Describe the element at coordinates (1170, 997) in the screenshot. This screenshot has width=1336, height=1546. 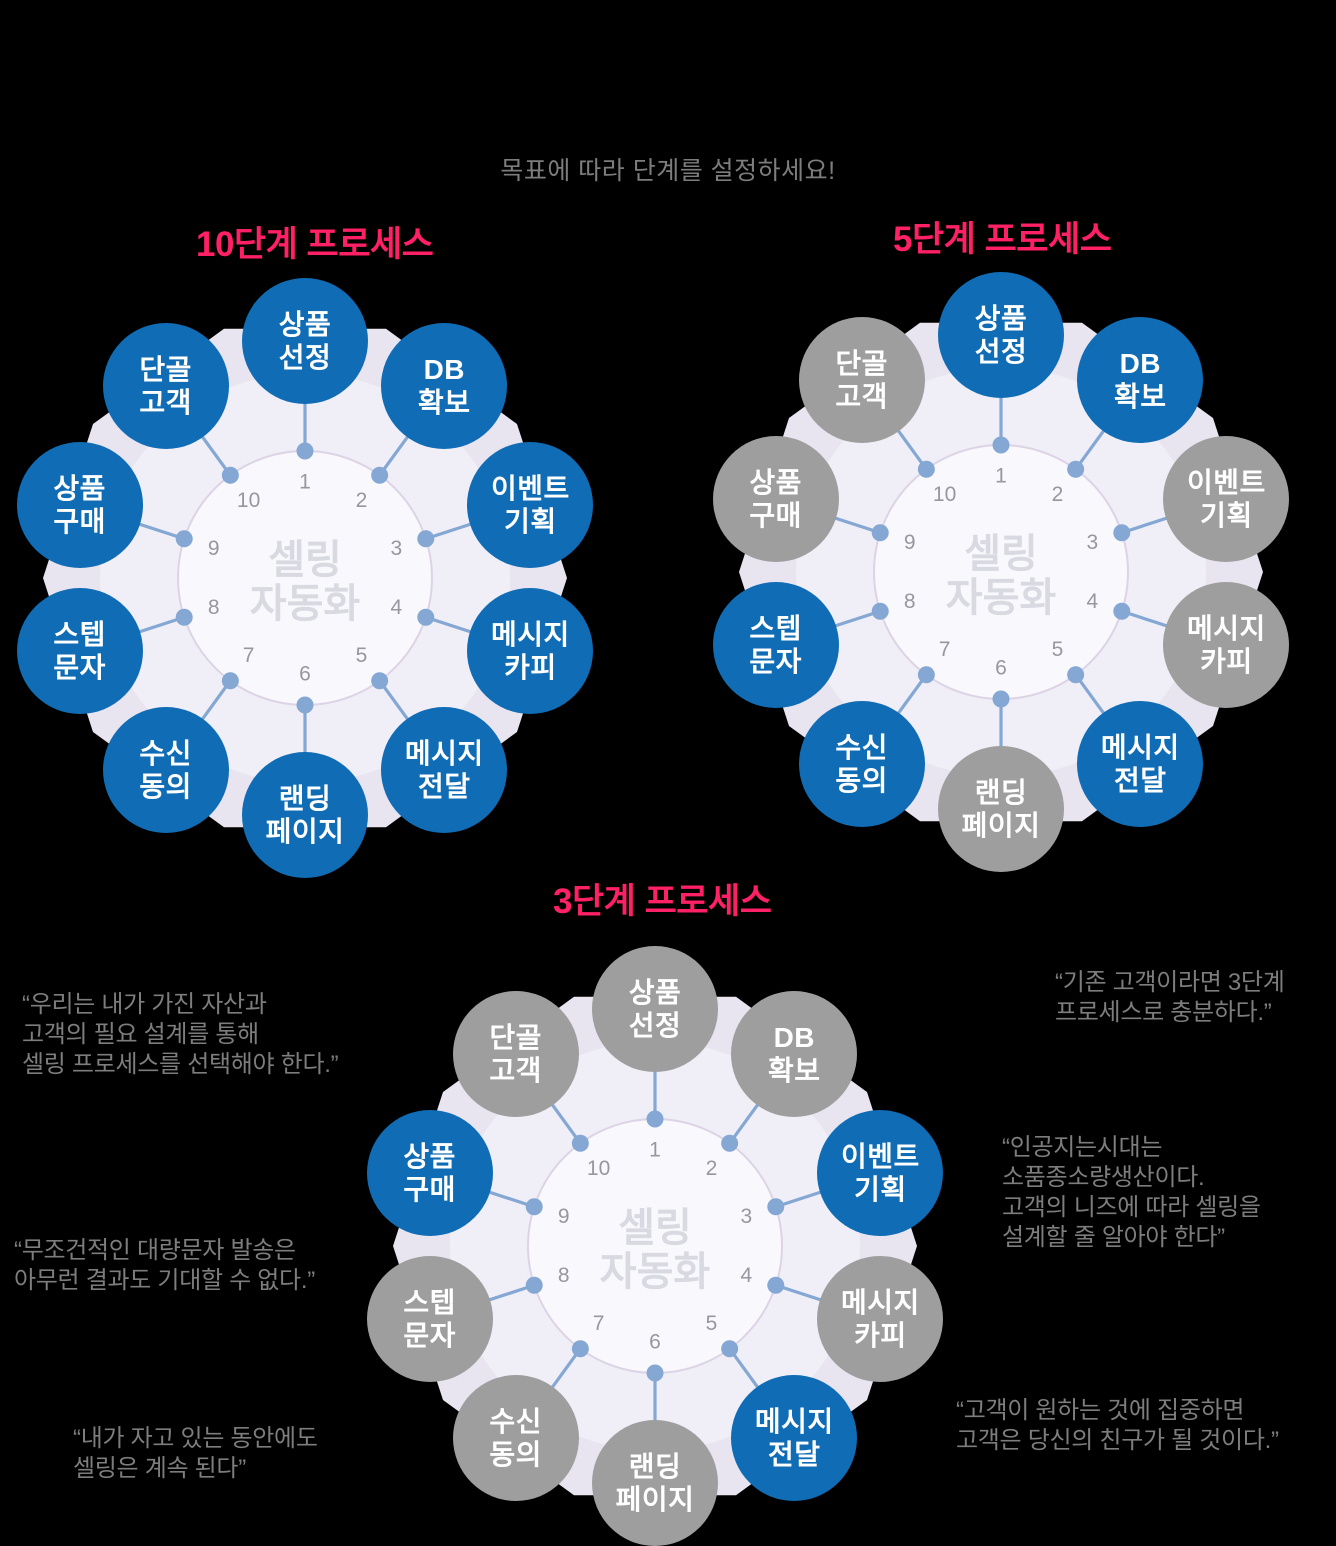
I see `quote-right-top: “기존 고객이라면 3단계 프로세스로 충분하다.”` at that location.